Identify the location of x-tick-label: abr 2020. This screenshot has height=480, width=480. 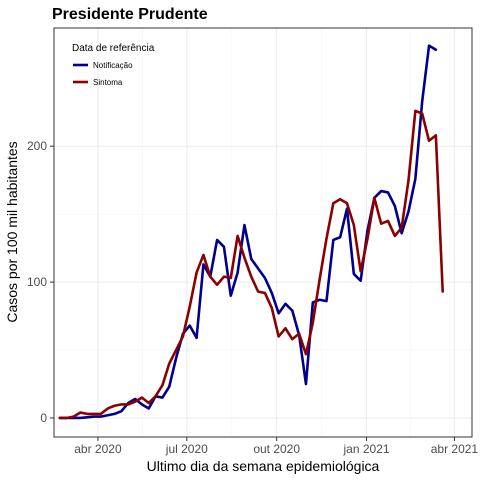
(98, 449).